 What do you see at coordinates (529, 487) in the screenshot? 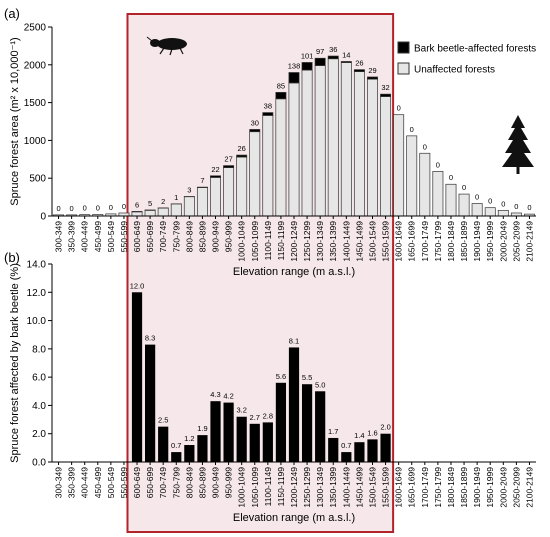
I see `x-tick-label: 2100-2149` at bounding box center [529, 487].